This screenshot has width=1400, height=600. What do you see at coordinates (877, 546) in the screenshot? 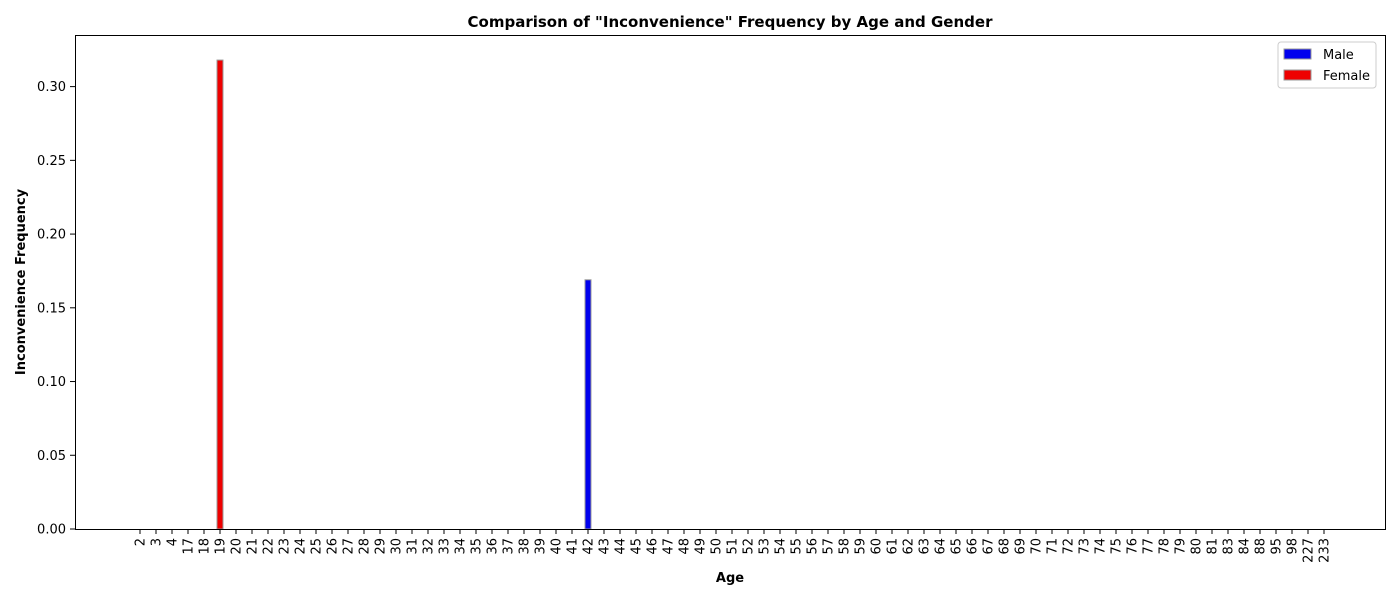
I see `x-tick-label: 60` at bounding box center [877, 546].